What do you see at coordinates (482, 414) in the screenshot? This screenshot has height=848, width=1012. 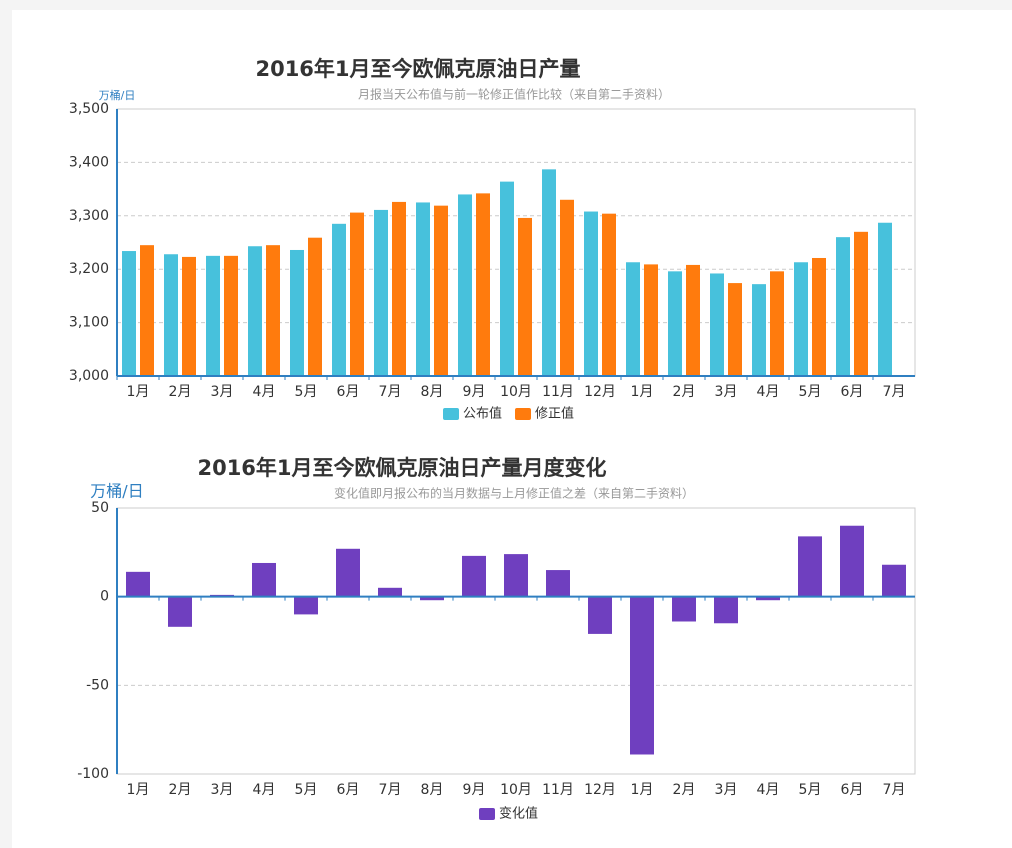 I see `legend-label: 公布值` at bounding box center [482, 414].